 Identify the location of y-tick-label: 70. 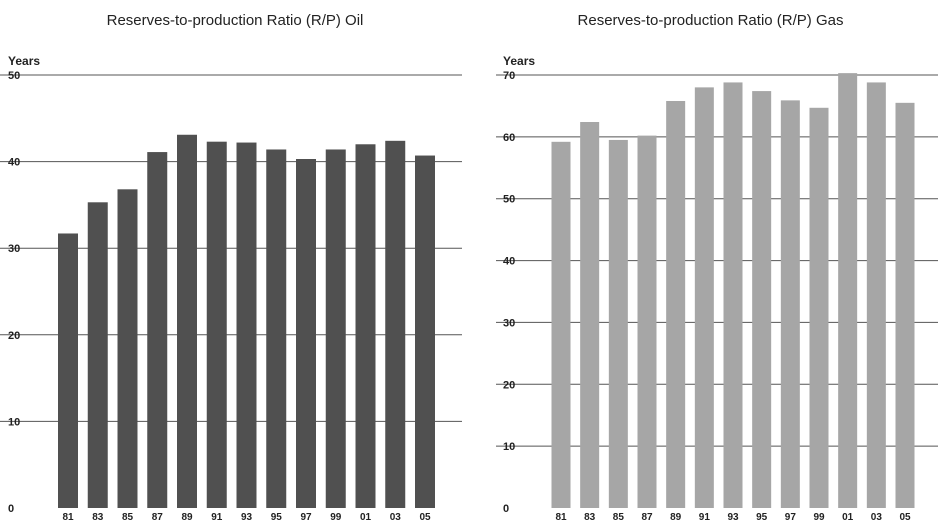
(509, 76).